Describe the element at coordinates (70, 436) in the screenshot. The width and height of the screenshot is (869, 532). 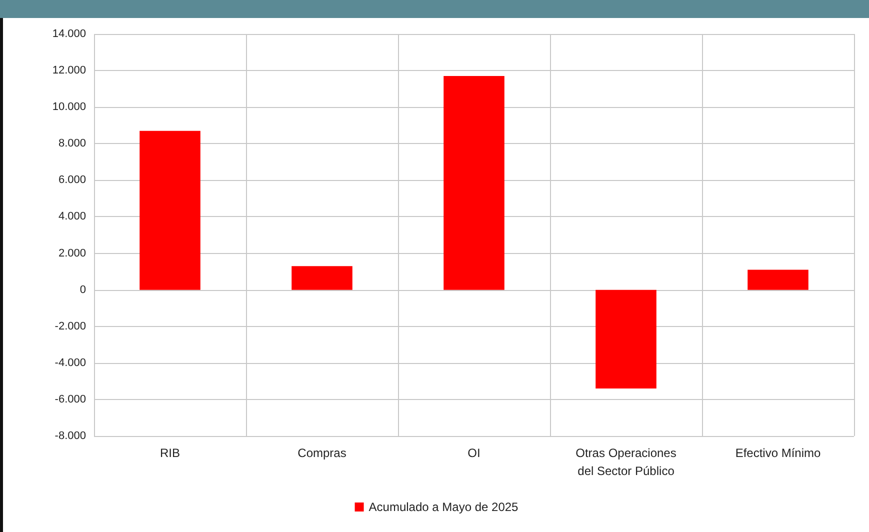
I see `y-tick-label: -8.000` at that location.